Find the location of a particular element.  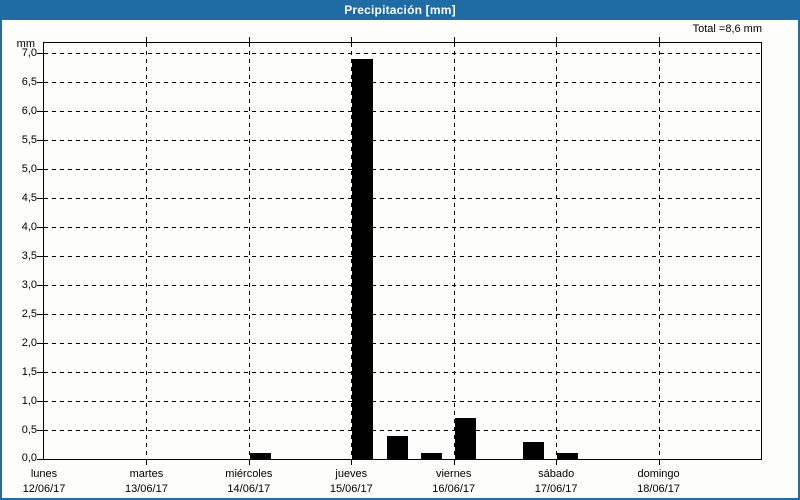

y-tick-label: 4,5 is located at coordinates (29, 198).